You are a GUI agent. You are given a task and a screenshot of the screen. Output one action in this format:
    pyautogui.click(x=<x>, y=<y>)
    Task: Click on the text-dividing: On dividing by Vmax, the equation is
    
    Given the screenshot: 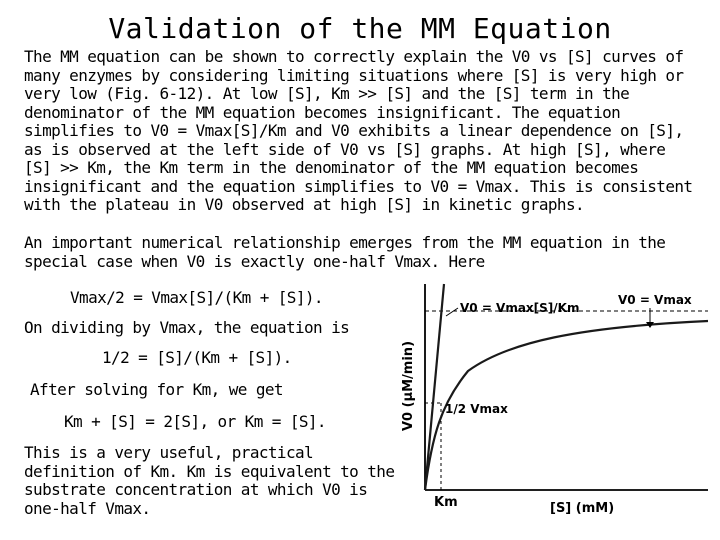 What is the action you would take?
    pyautogui.click(x=187, y=327)
    